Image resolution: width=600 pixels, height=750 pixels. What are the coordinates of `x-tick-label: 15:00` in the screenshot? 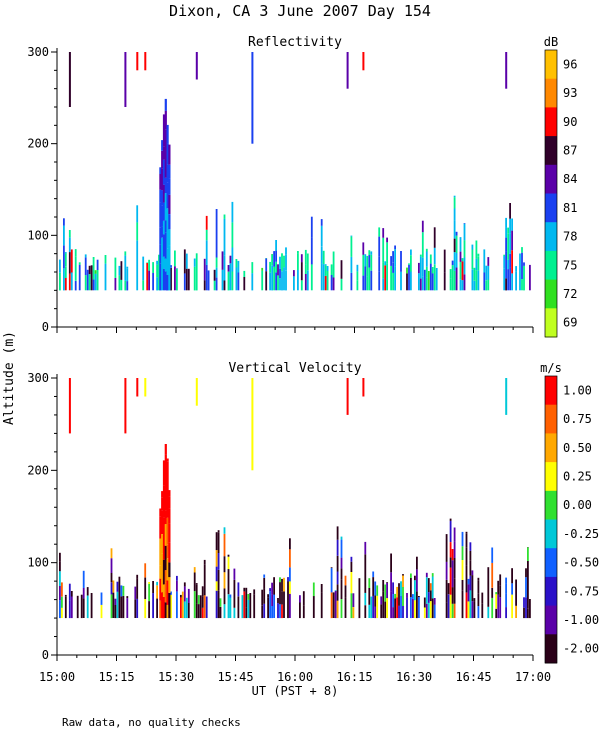 It's located at (57, 677).